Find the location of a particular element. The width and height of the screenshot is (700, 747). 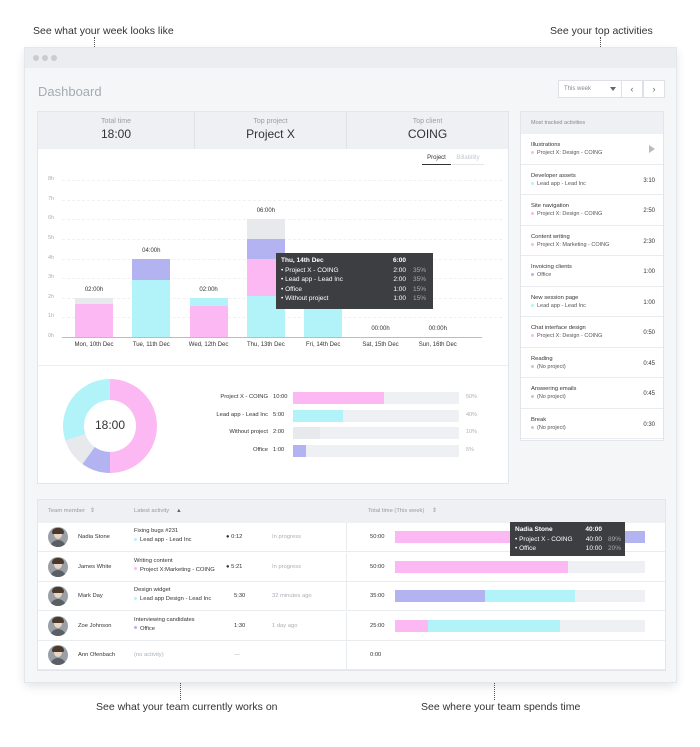

col-total-time: Total time (This week) is located at coordinates (396, 511).